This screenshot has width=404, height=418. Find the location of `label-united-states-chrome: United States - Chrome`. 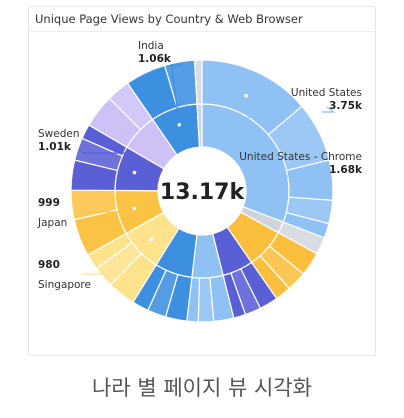

label-united-states-chrome: United States - Chrome is located at coordinates (300, 157).